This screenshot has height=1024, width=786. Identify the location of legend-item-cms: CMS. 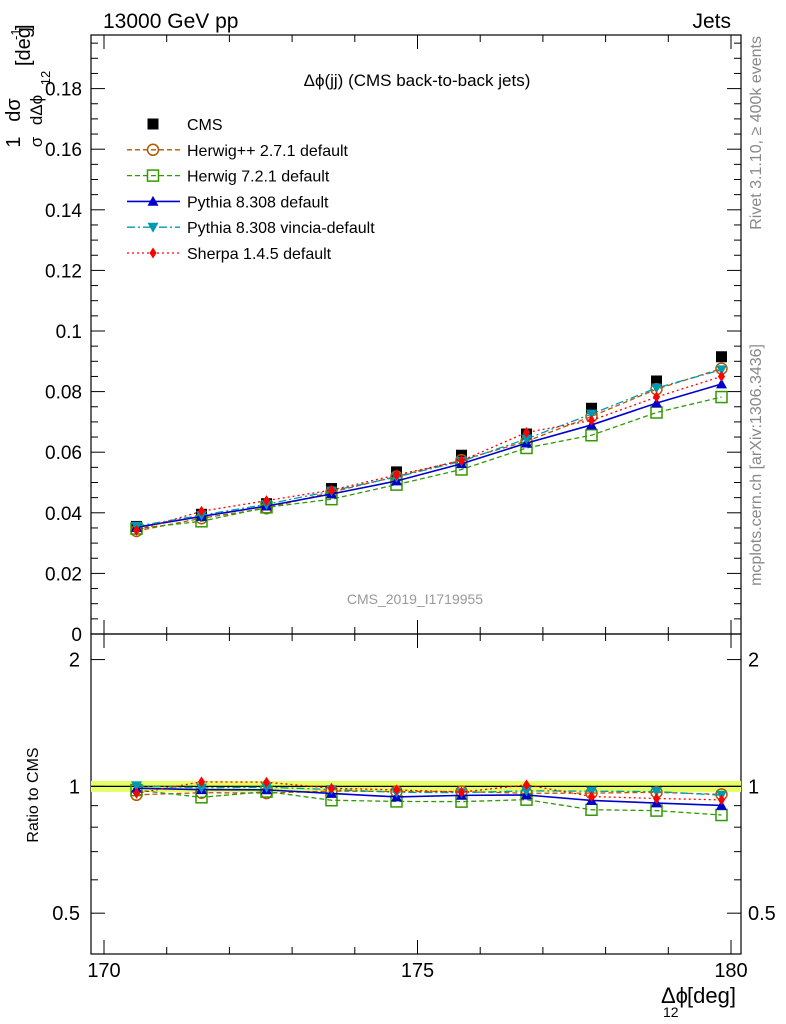
(185, 125).